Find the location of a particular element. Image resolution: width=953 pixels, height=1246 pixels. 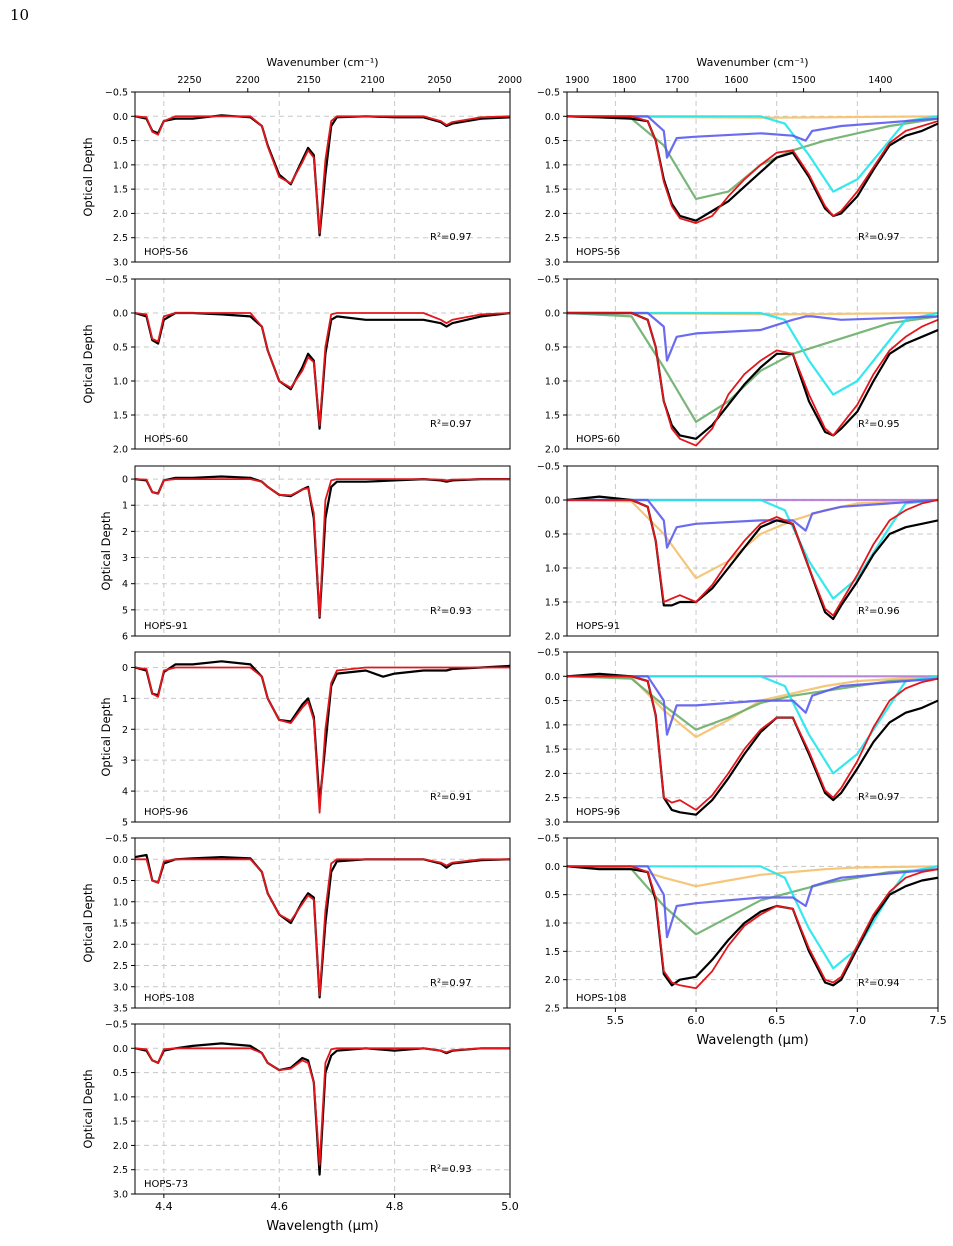

panel-right-hops-91: −0.5 0.0 0.5 1.0 1.5 2.0 HOPS-91 R²=0.96 is located at coordinates (738, 552).